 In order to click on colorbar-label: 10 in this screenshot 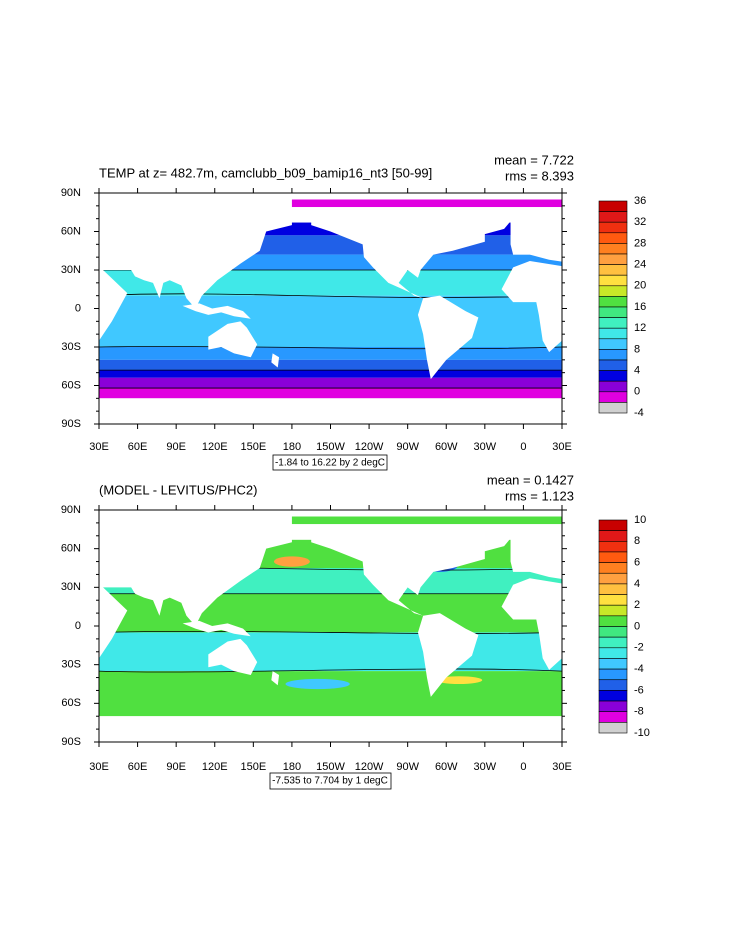, I will do `click(640, 520)`.